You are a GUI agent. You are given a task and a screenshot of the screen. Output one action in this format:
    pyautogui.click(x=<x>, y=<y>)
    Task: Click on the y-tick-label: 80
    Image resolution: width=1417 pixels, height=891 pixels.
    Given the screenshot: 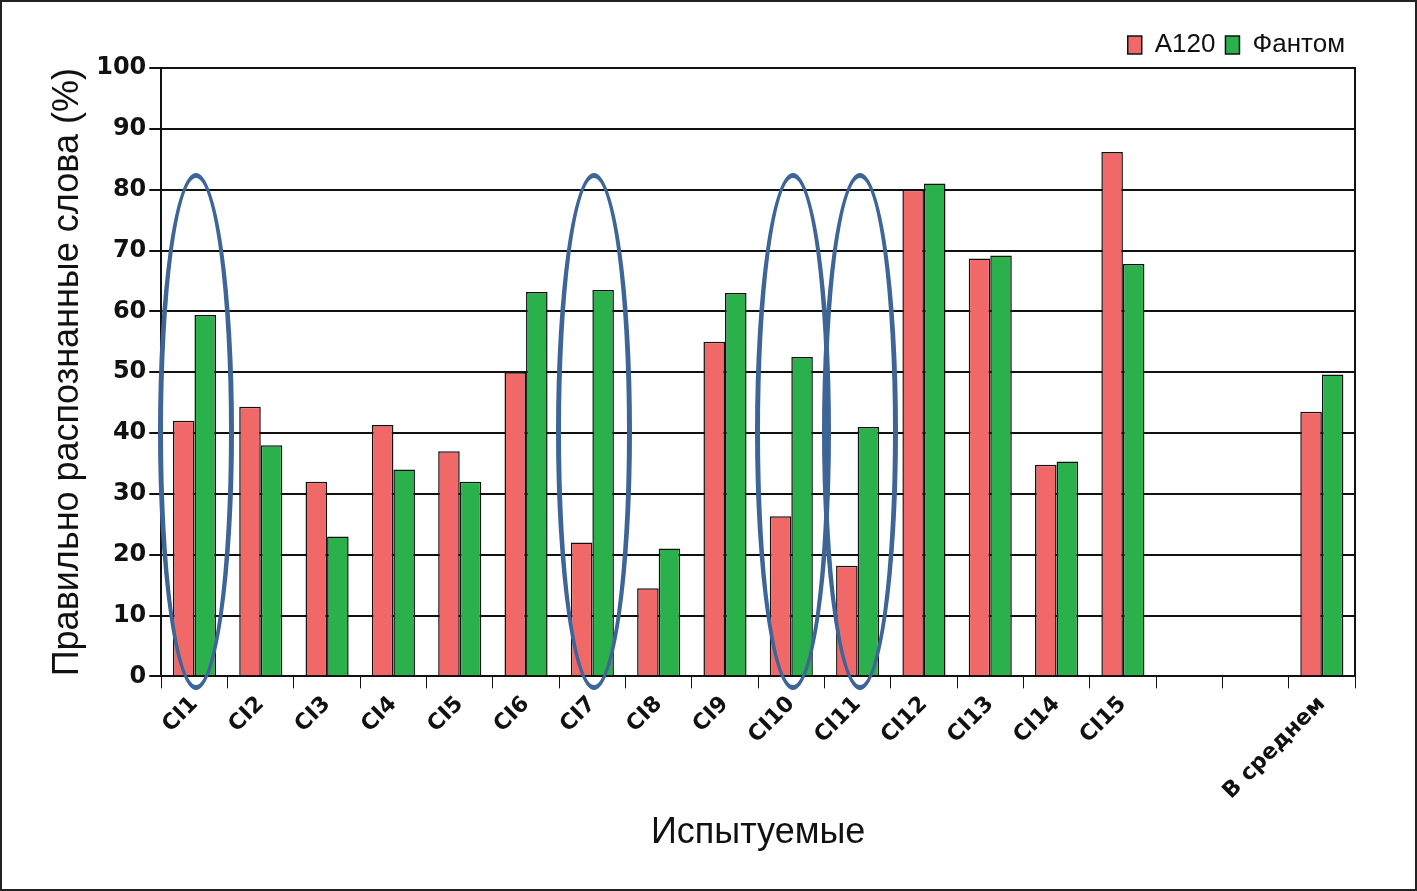 What is the action you would take?
    pyautogui.click(x=129, y=187)
    